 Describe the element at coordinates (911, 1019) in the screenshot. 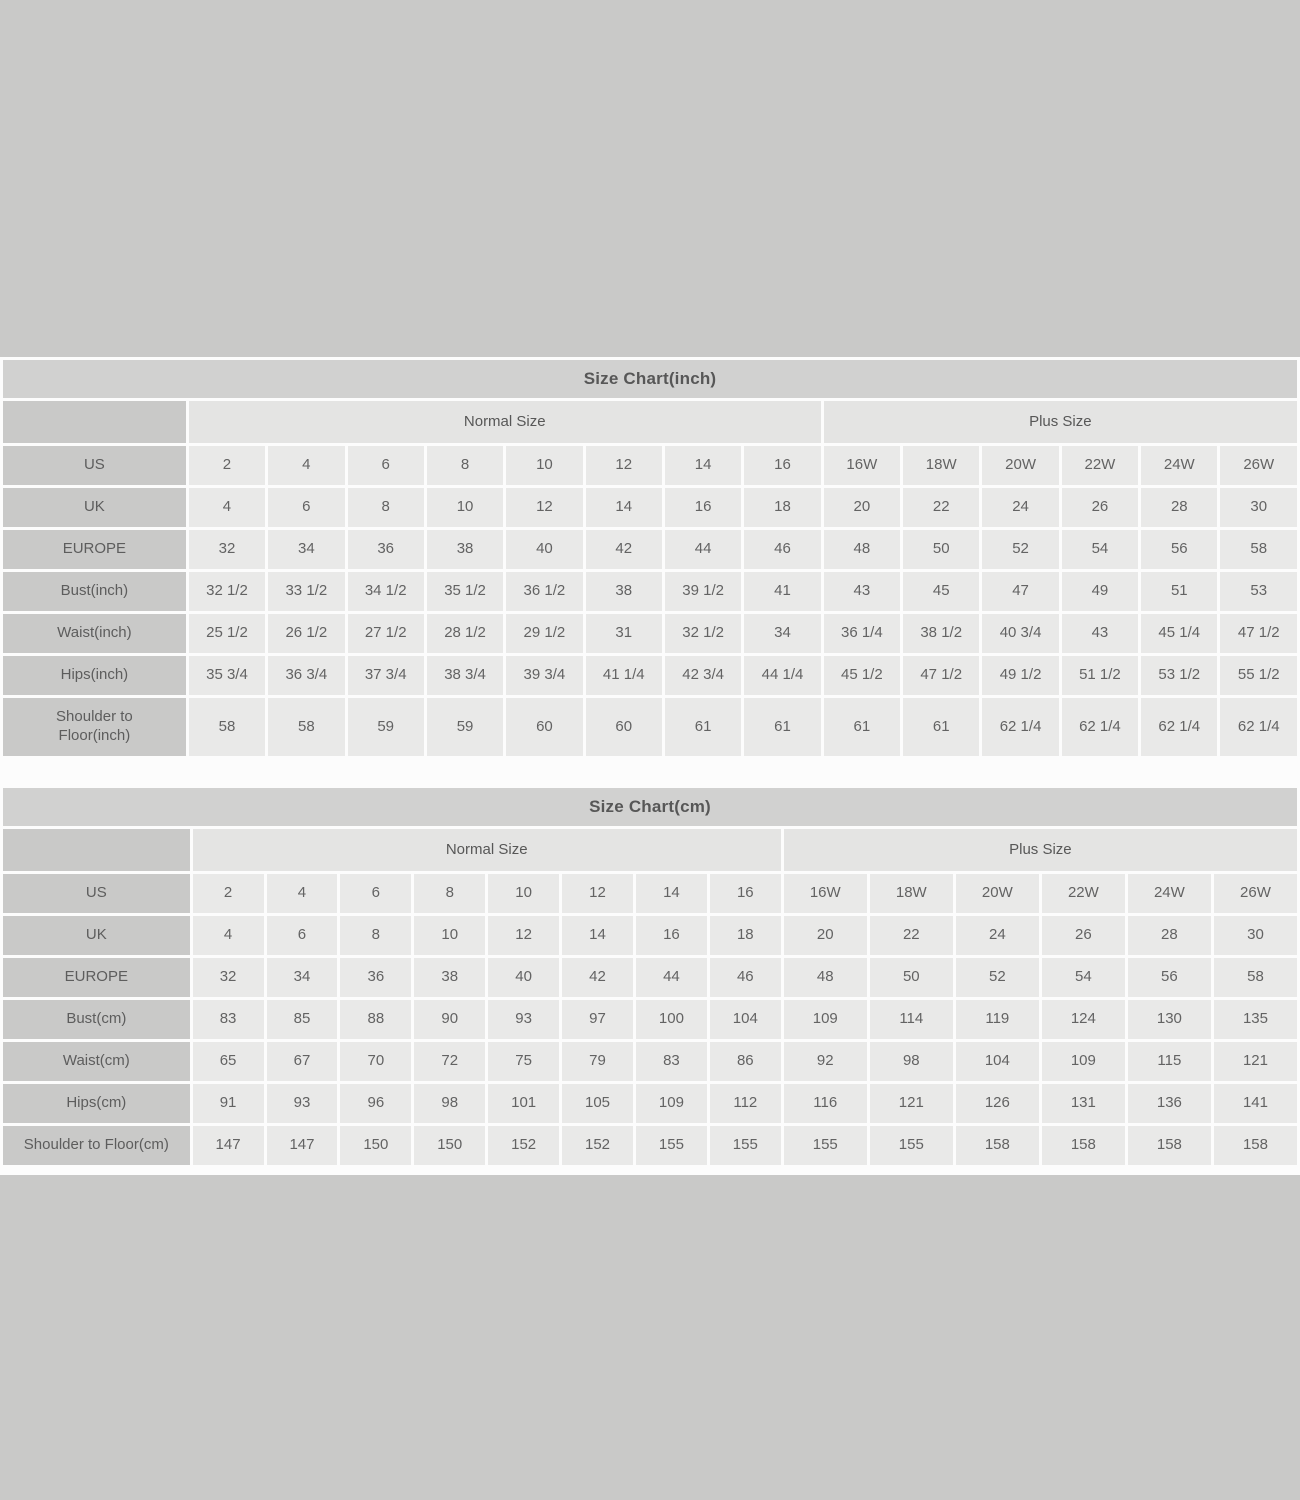

I see `size-cell: 114` at that location.